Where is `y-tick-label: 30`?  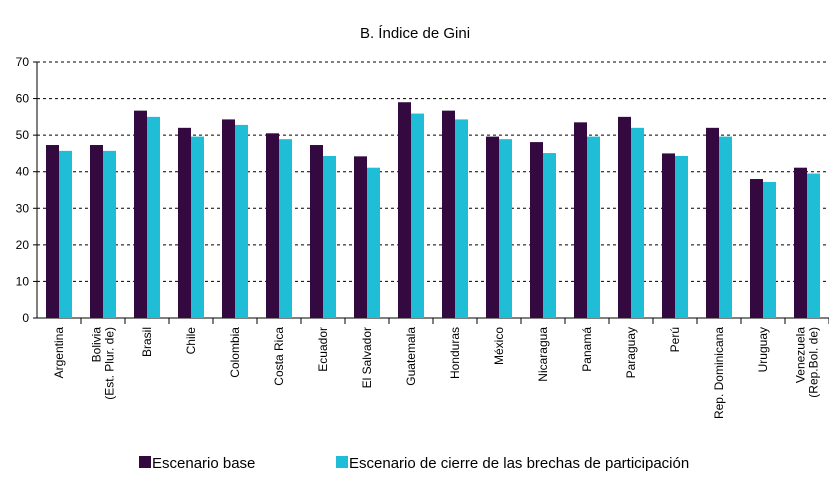
y-tick-label: 30 is located at coordinates (23, 208).